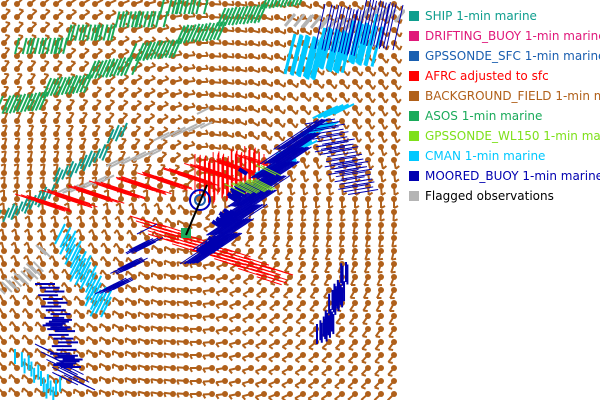 The width and height of the screenshot is (600, 400). I want to click on legend-label: BACKGROUND_FIELD 1-min marine, so click(512, 96).